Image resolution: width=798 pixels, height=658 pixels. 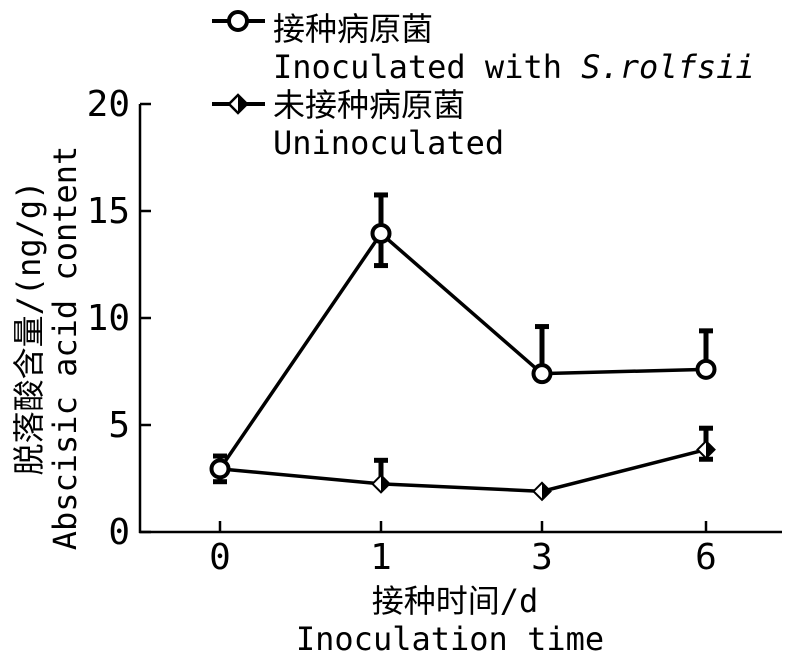 I want to click on x-ticks: 0 1 3 6, so click(x=463, y=549).